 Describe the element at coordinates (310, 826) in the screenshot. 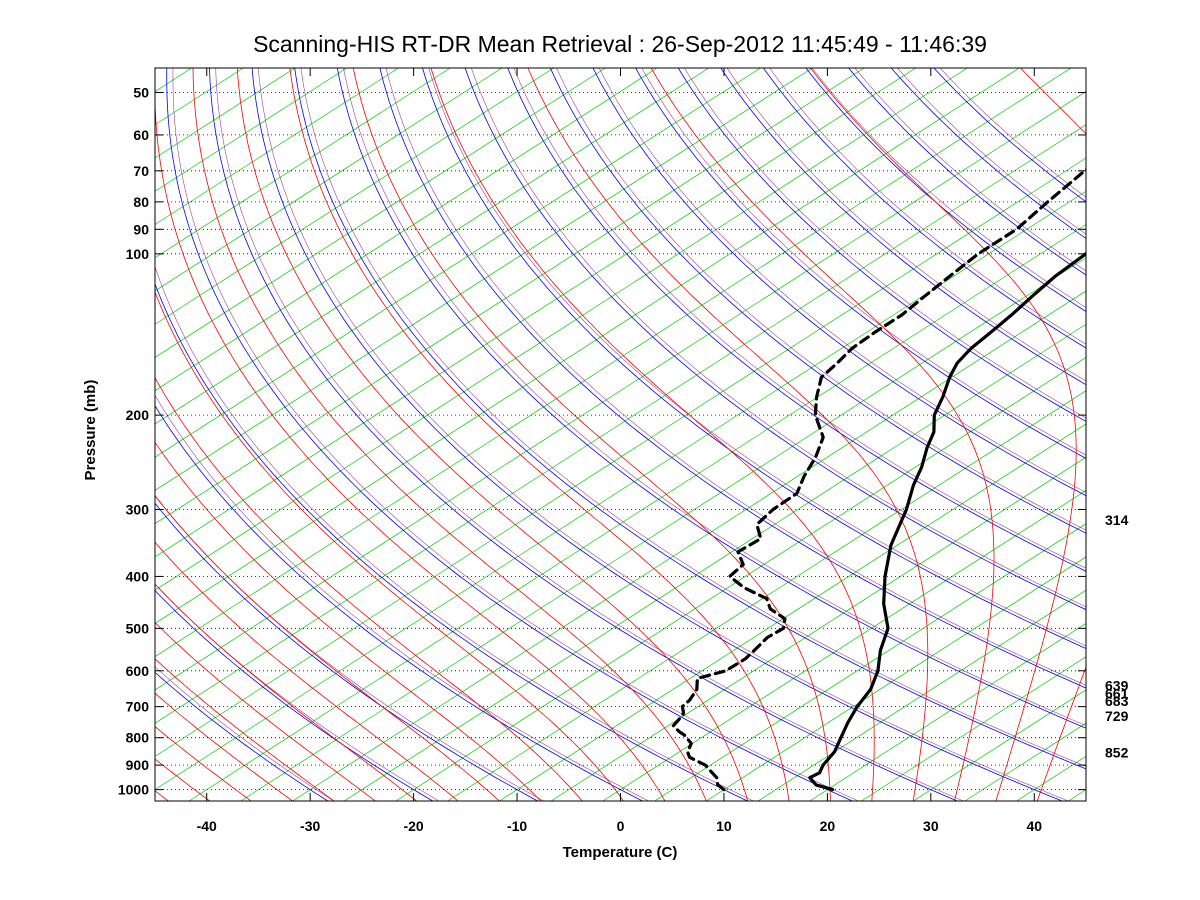

I see `x-tick-label: -30` at that location.